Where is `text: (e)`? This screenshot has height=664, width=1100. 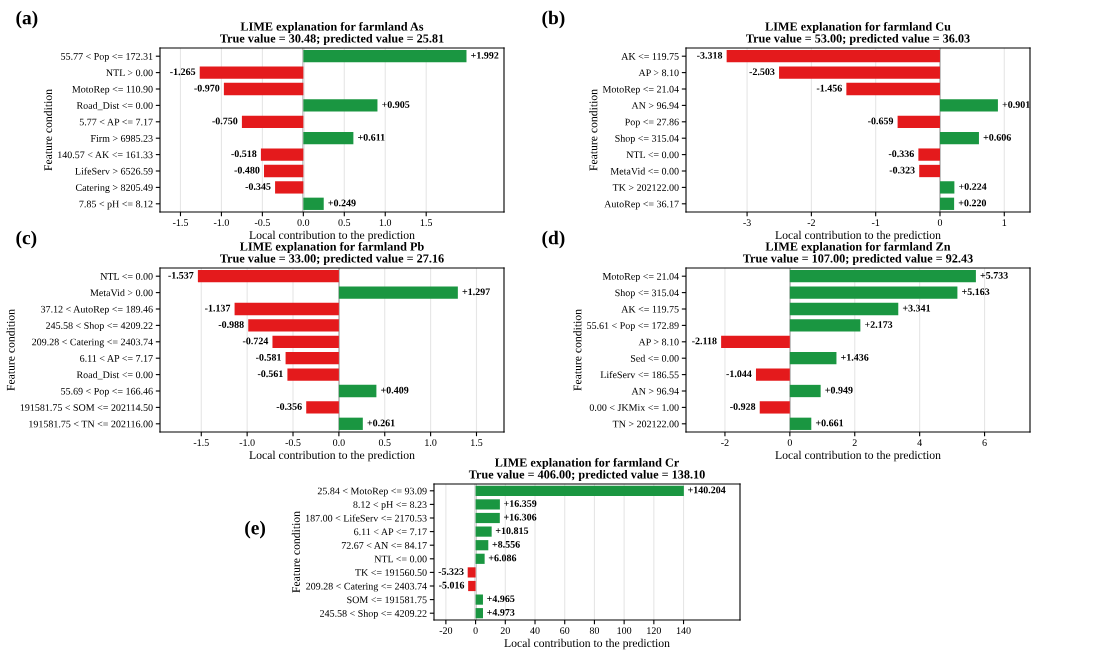
text: (e) is located at coordinates (255, 529).